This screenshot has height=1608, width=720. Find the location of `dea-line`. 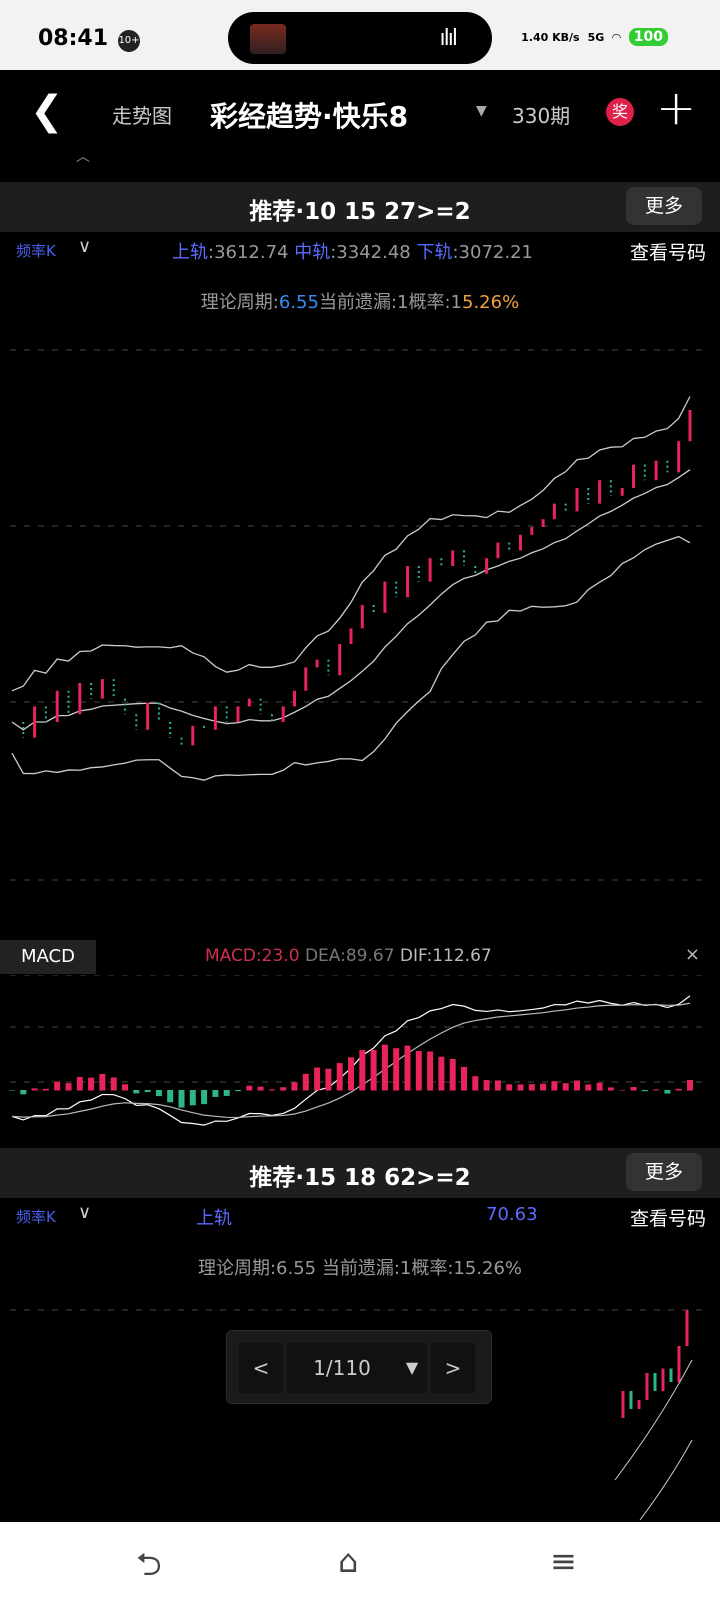

dea-line is located at coordinates (351, 1060).